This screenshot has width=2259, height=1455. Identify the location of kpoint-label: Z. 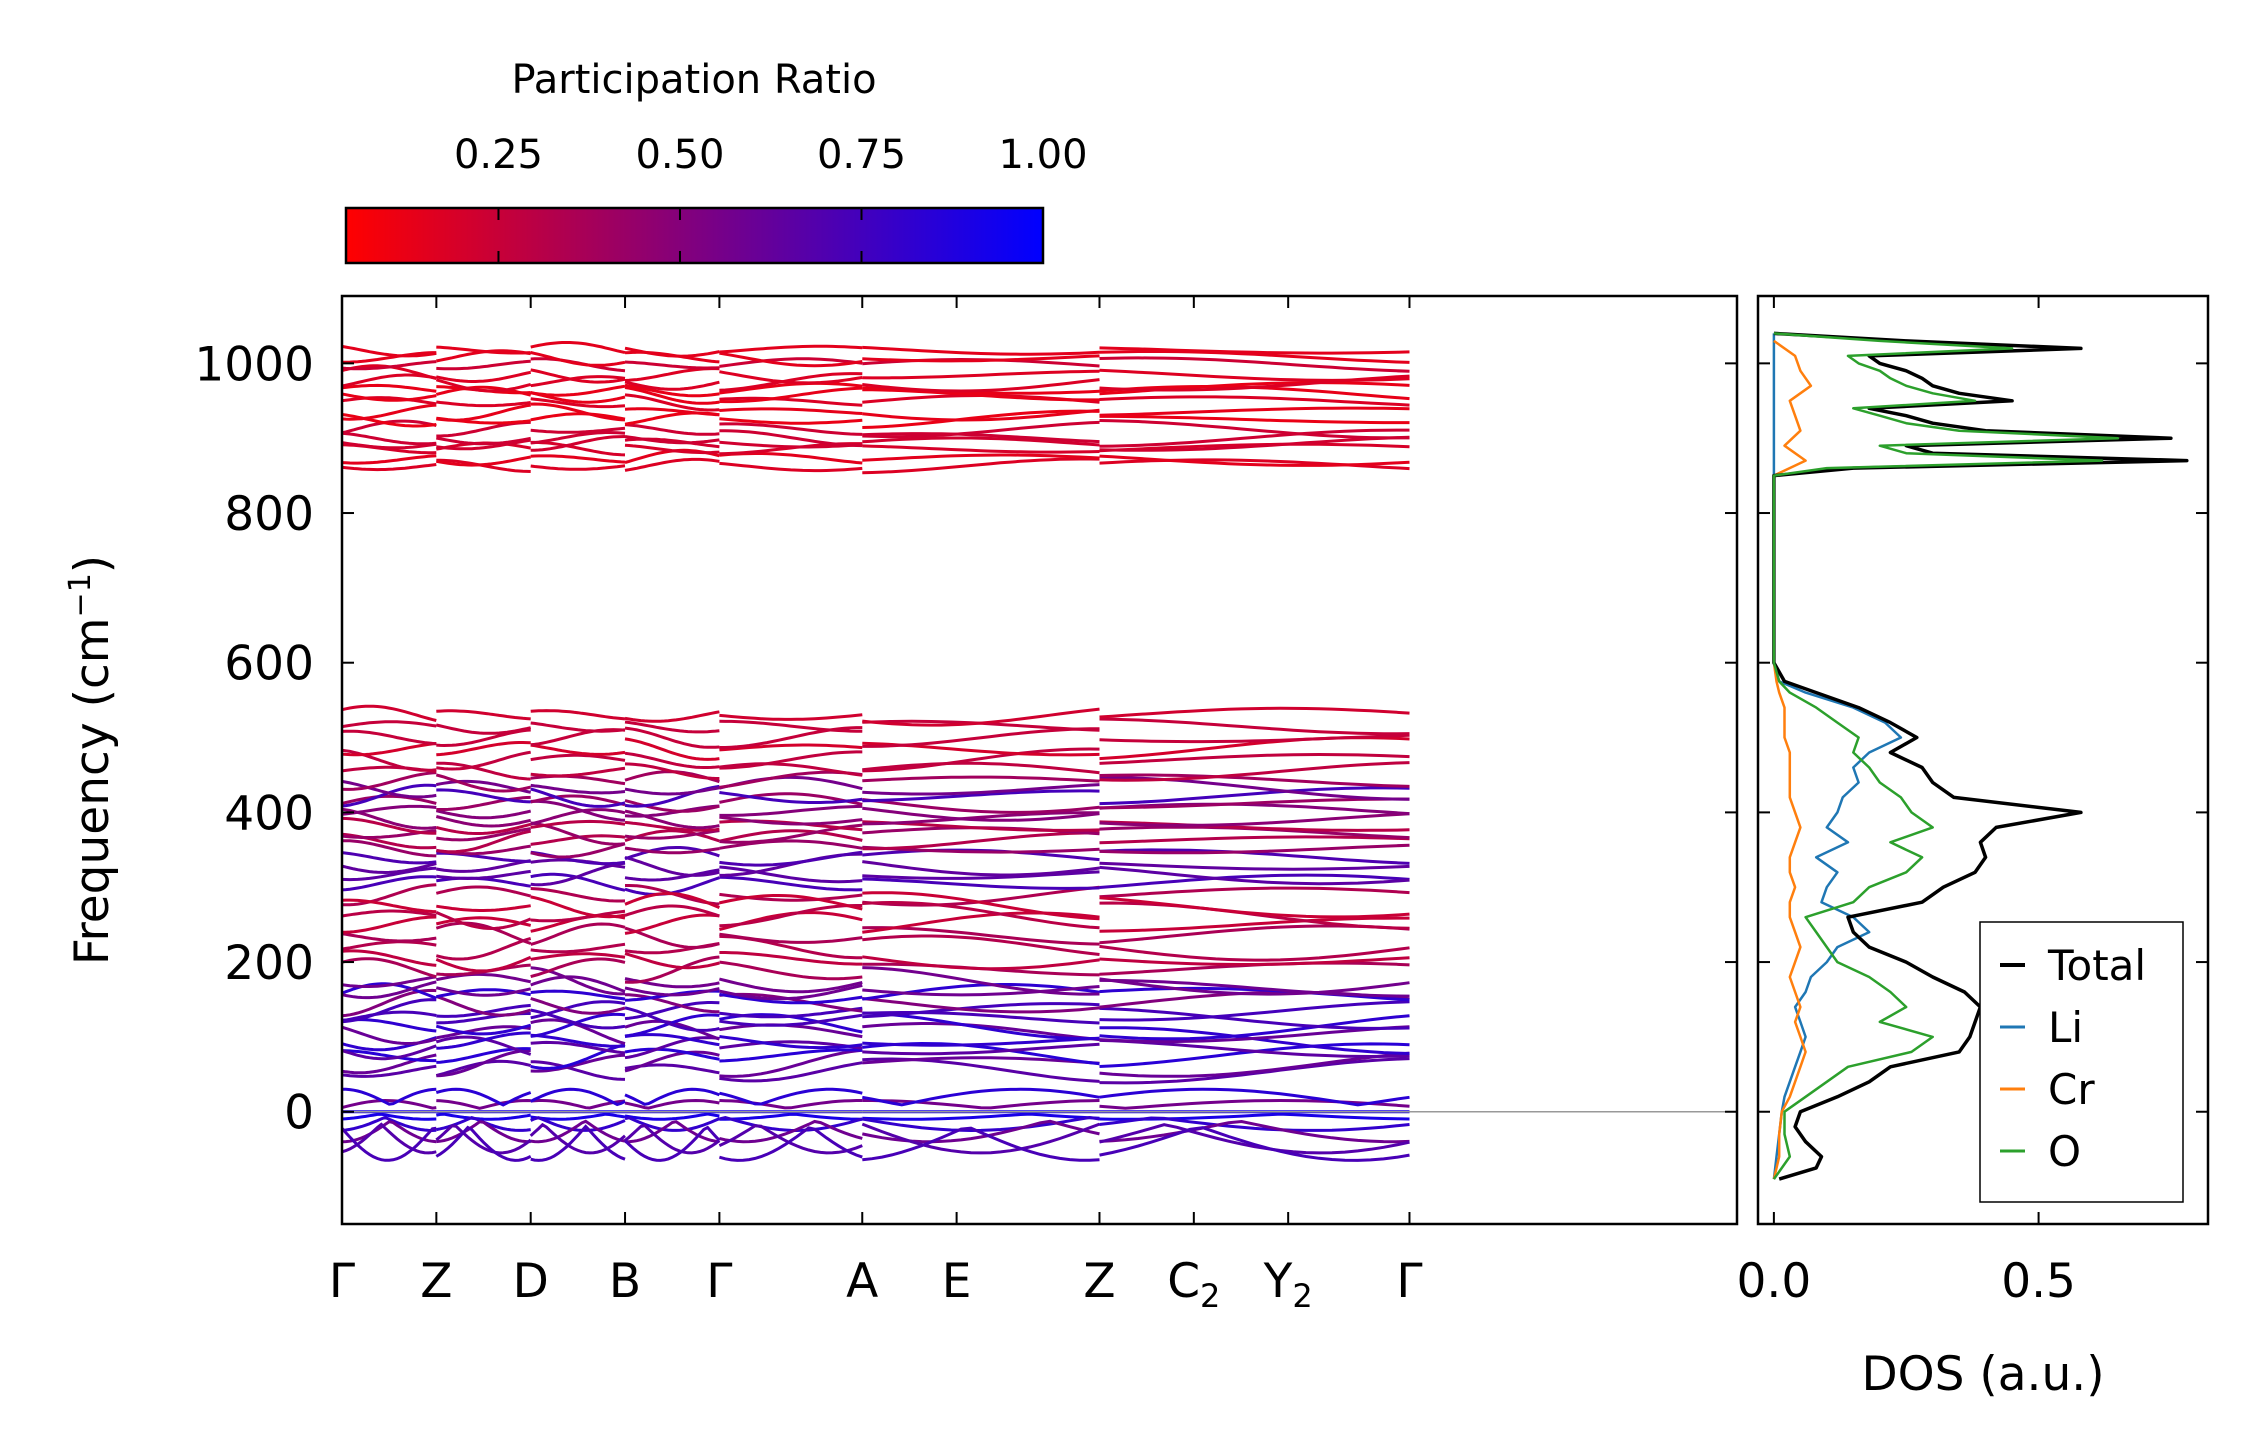
(436, 1281).